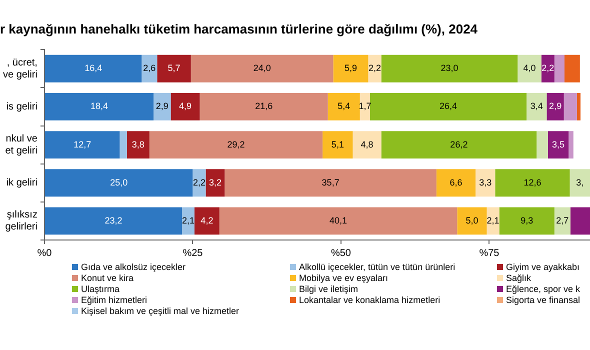 The image size is (590, 350). I want to click on data-label: 26,2, so click(459, 144).